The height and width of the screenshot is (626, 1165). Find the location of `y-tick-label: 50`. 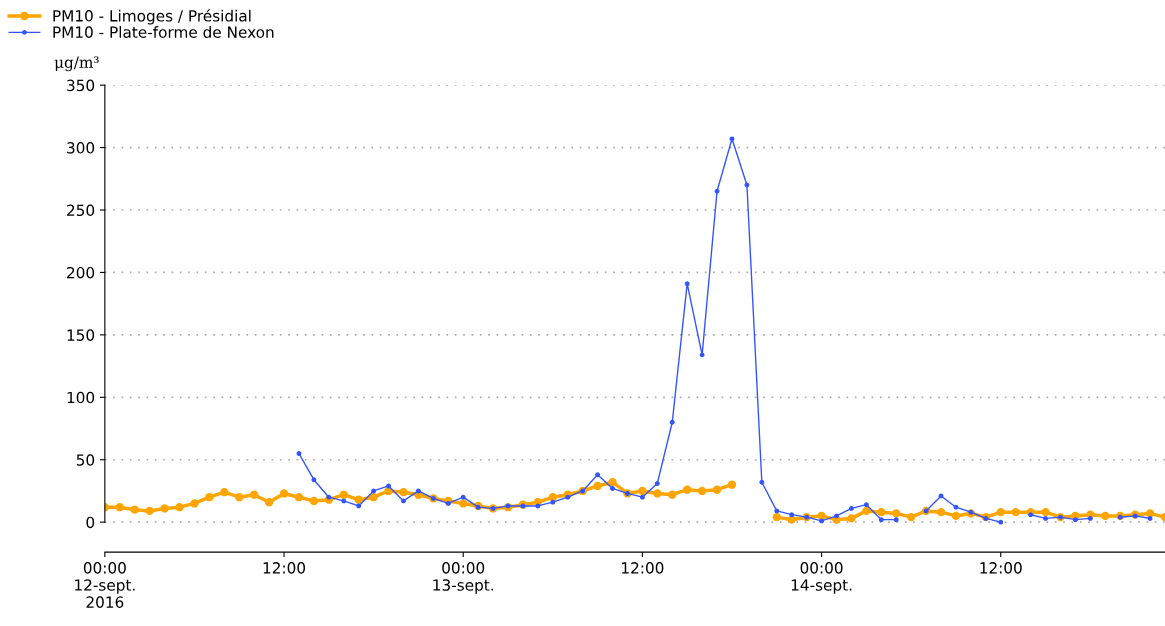

y-tick-label: 50 is located at coordinates (85, 460).